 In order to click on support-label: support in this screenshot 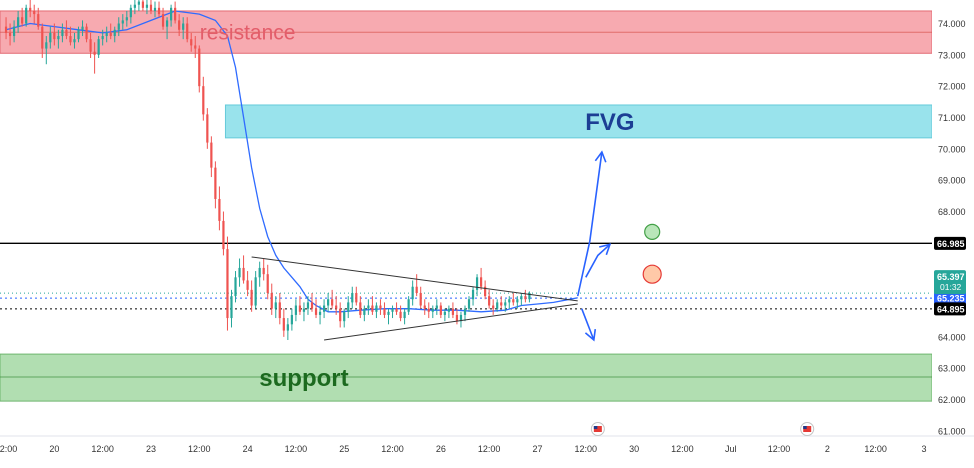, I will do `click(303, 378)`.